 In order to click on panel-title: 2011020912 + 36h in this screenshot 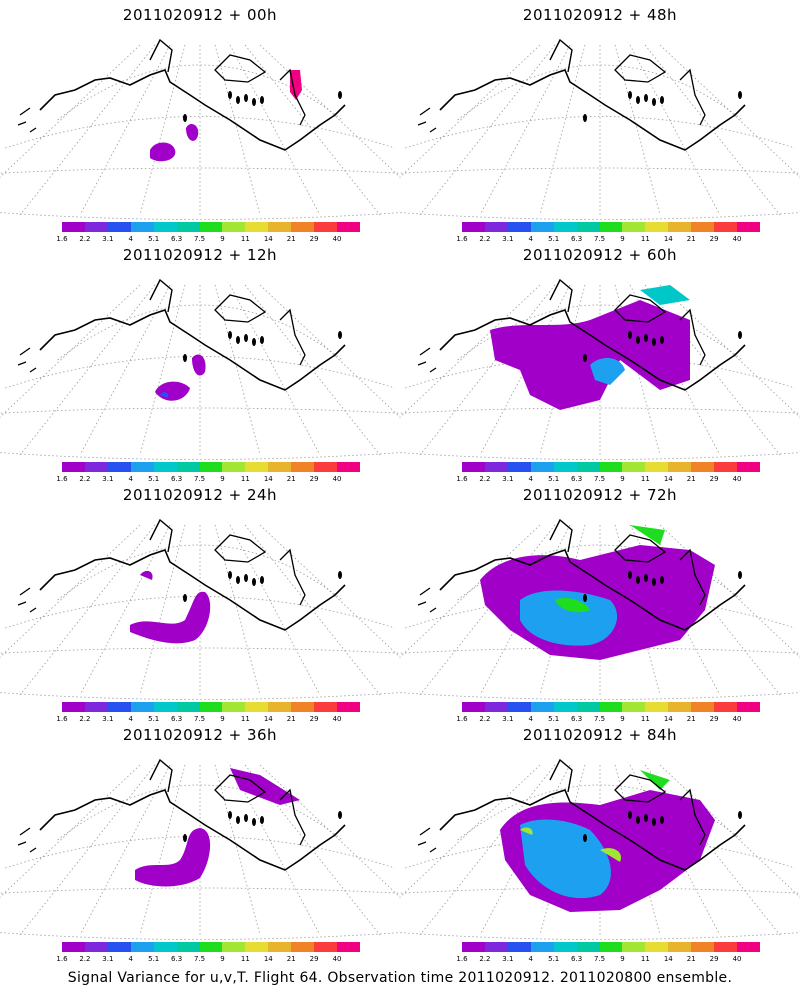, I will do `click(200, 735)`.